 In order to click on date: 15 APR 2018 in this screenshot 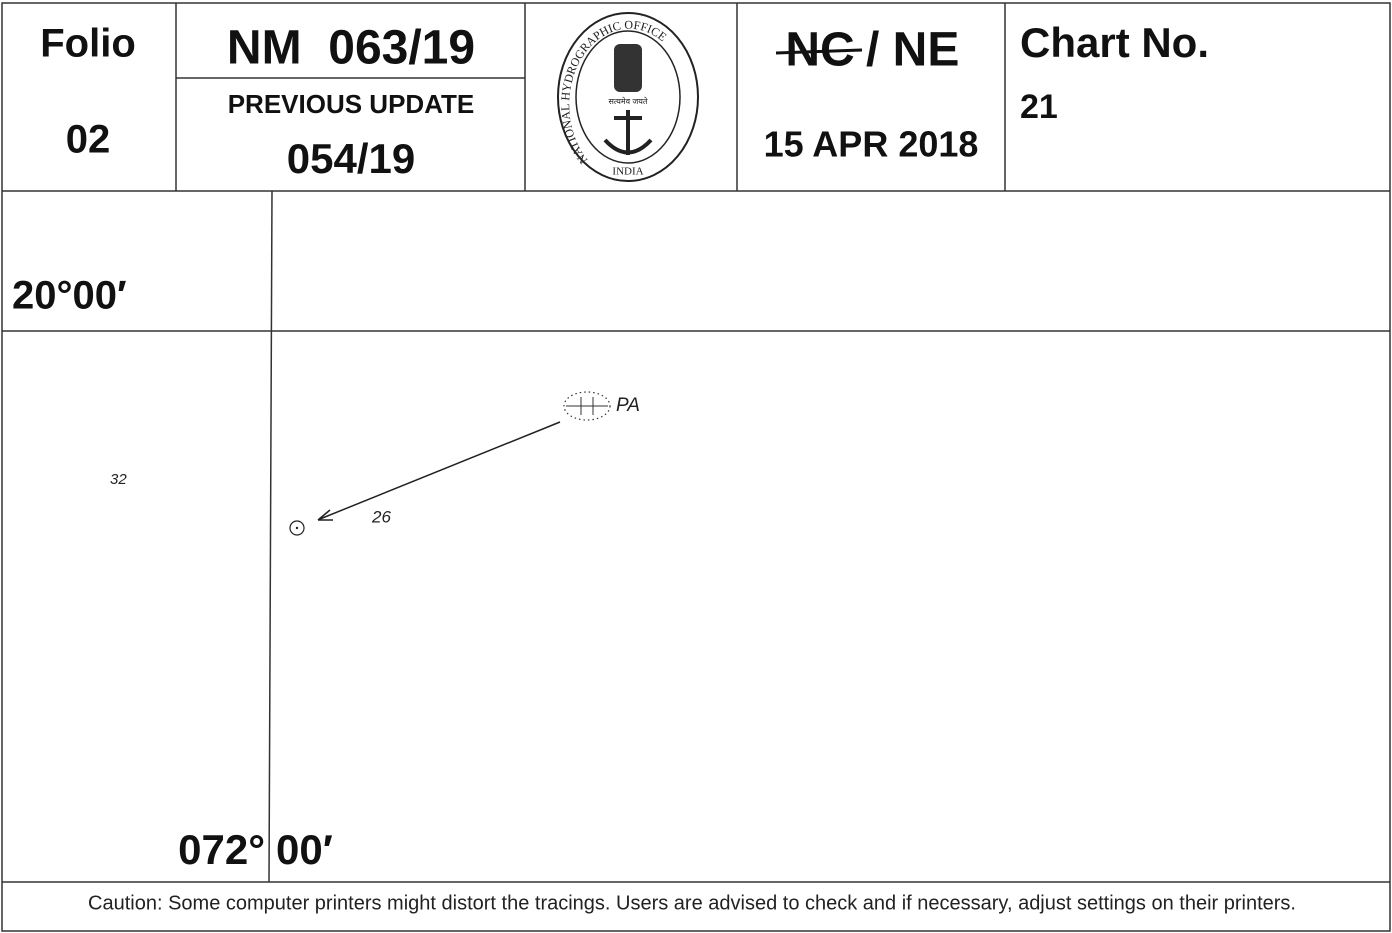, I will do `click(871, 144)`.